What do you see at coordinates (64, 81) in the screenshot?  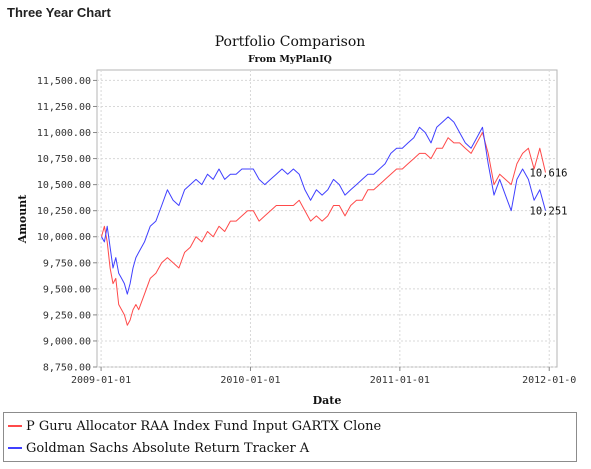 I see `y-tick-label: 11,500.00` at bounding box center [64, 81].